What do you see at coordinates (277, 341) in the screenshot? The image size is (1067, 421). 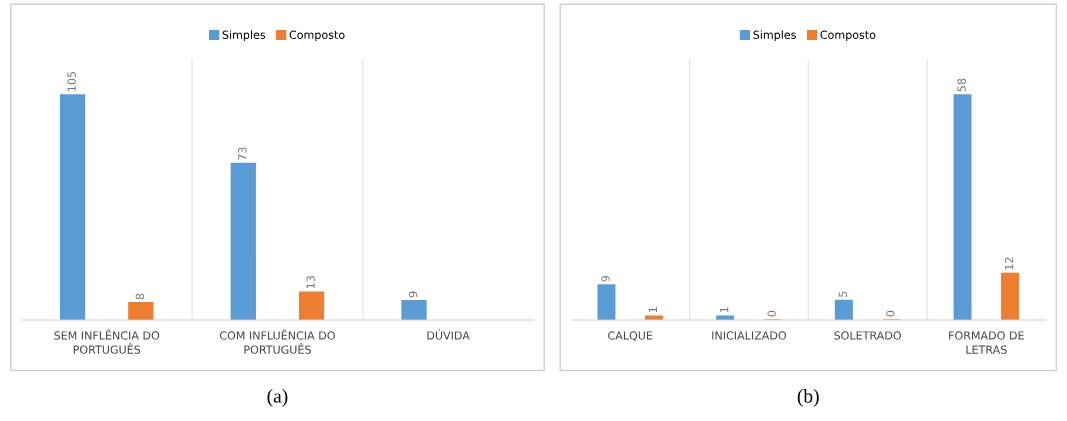 I see `x-tick-label: COM INFLUÊNCIA DO PORTUGUÊS` at bounding box center [277, 341].